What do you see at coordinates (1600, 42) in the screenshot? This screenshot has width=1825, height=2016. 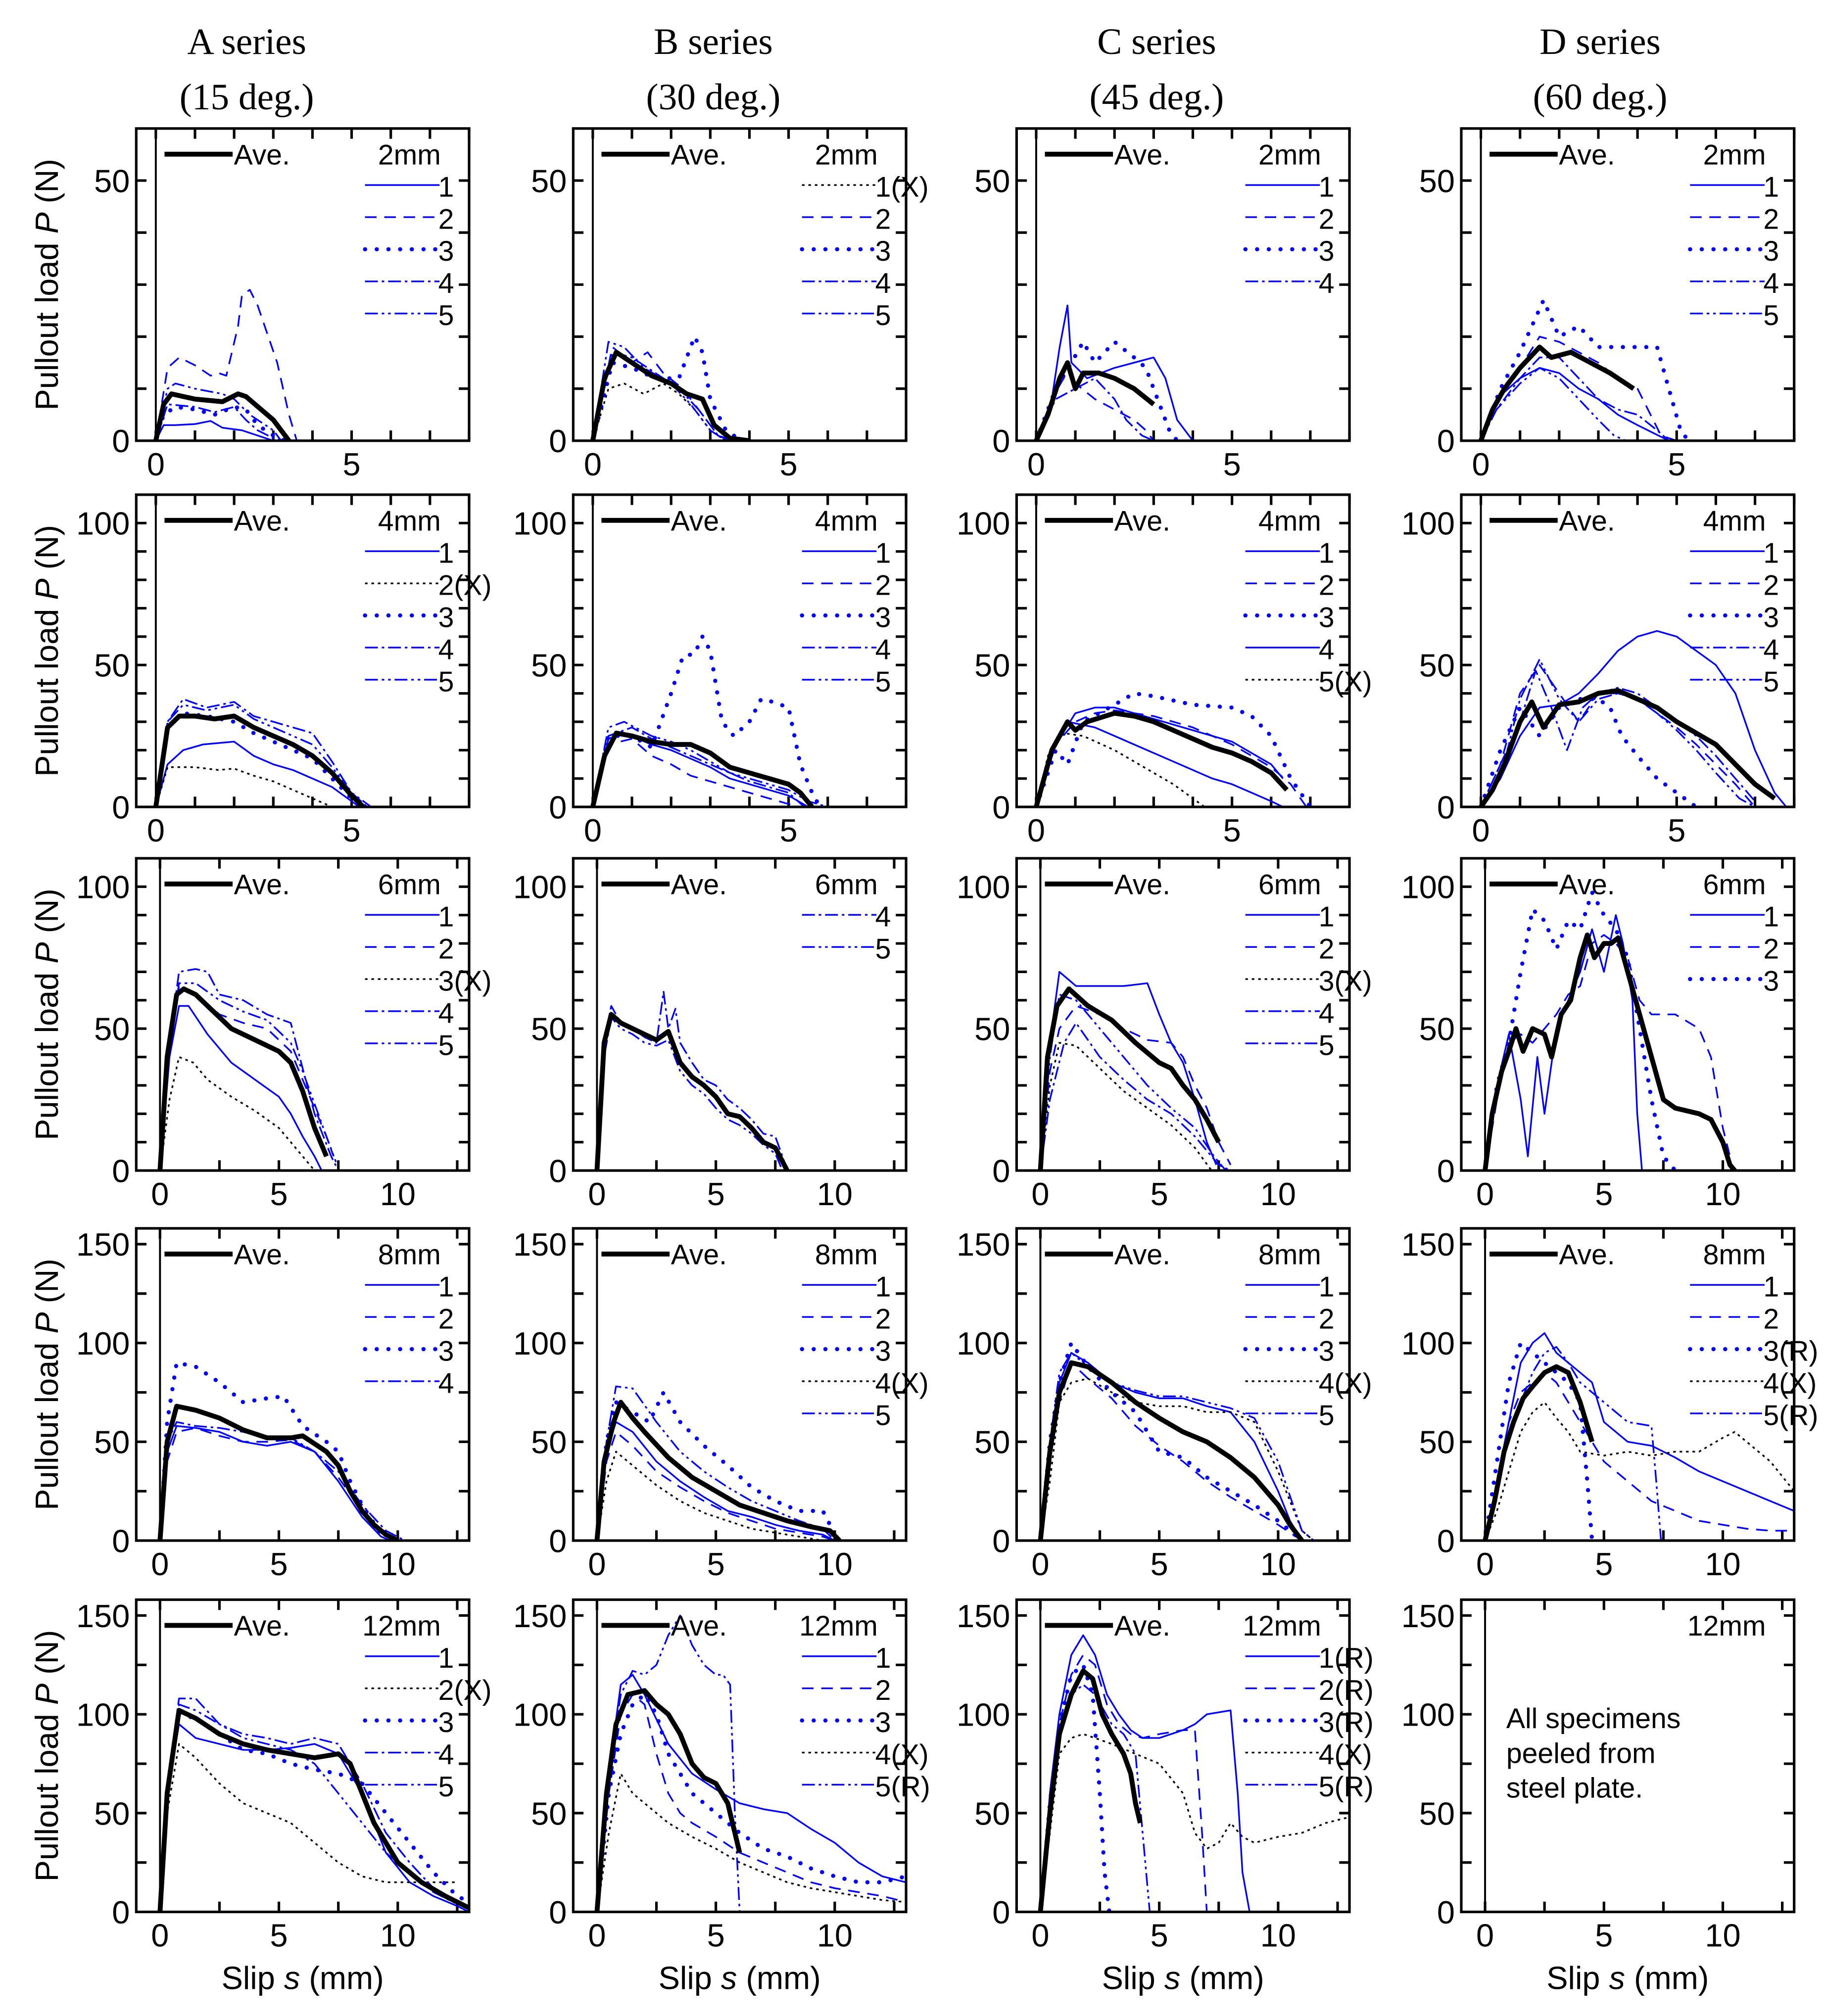 I see `header-d-title: D series` at bounding box center [1600, 42].